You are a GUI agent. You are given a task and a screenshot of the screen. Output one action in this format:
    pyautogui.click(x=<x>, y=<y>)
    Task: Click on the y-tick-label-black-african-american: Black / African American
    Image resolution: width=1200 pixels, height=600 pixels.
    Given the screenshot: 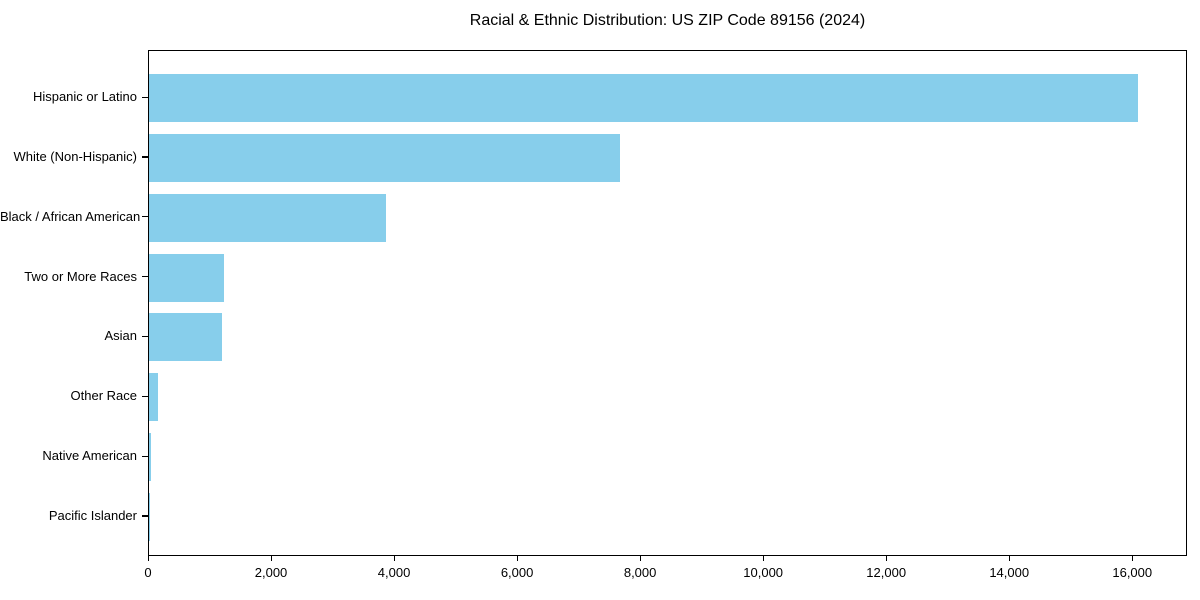 What is the action you would take?
    pyautogui.click(x=70, y=216)
    